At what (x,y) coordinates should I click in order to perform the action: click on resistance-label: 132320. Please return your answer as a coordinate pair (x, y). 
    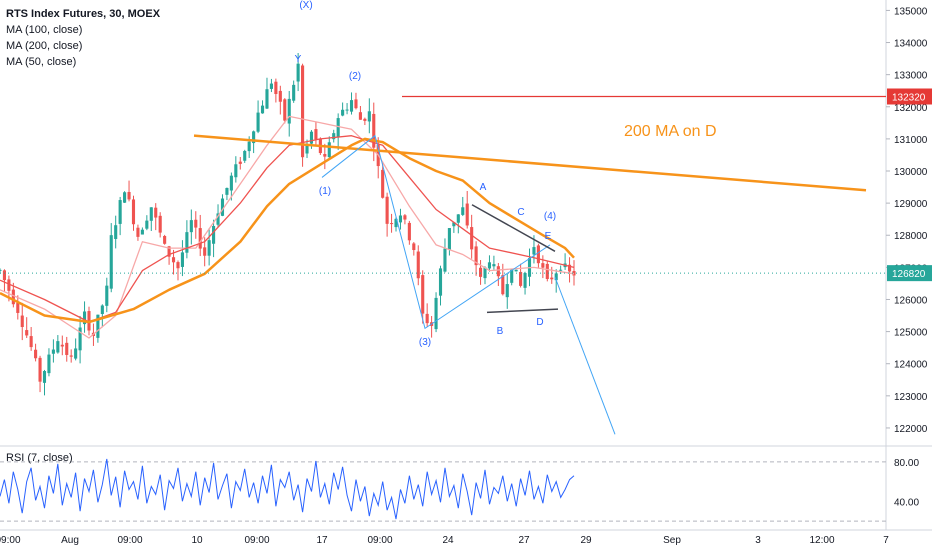
    Looking at the image, I should click on (909, 97).